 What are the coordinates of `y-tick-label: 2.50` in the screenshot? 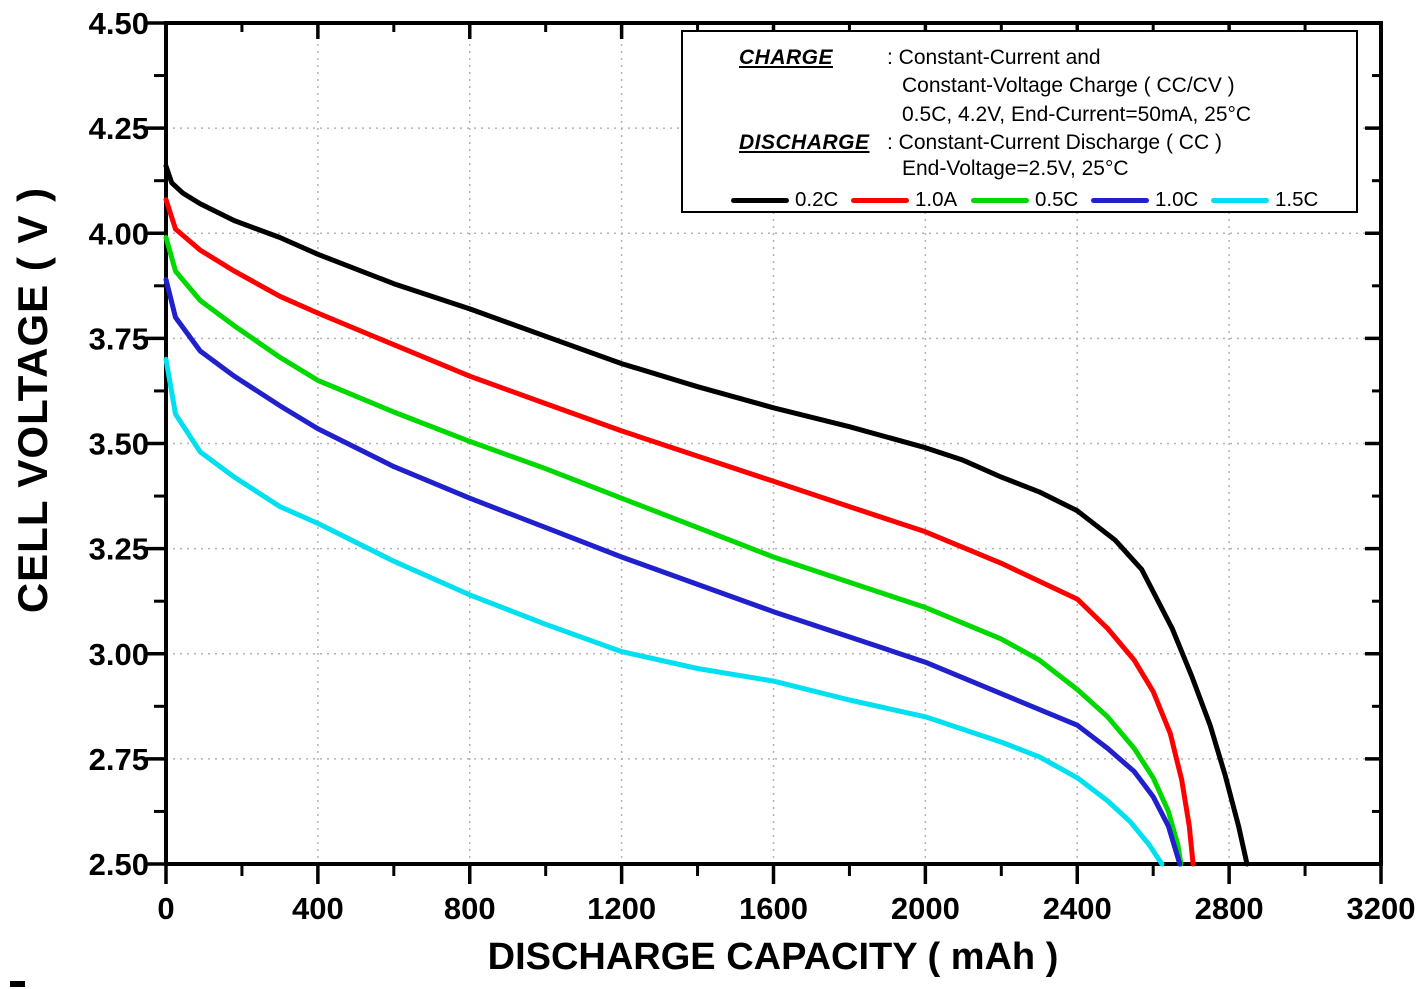 It's located at (119, 864).